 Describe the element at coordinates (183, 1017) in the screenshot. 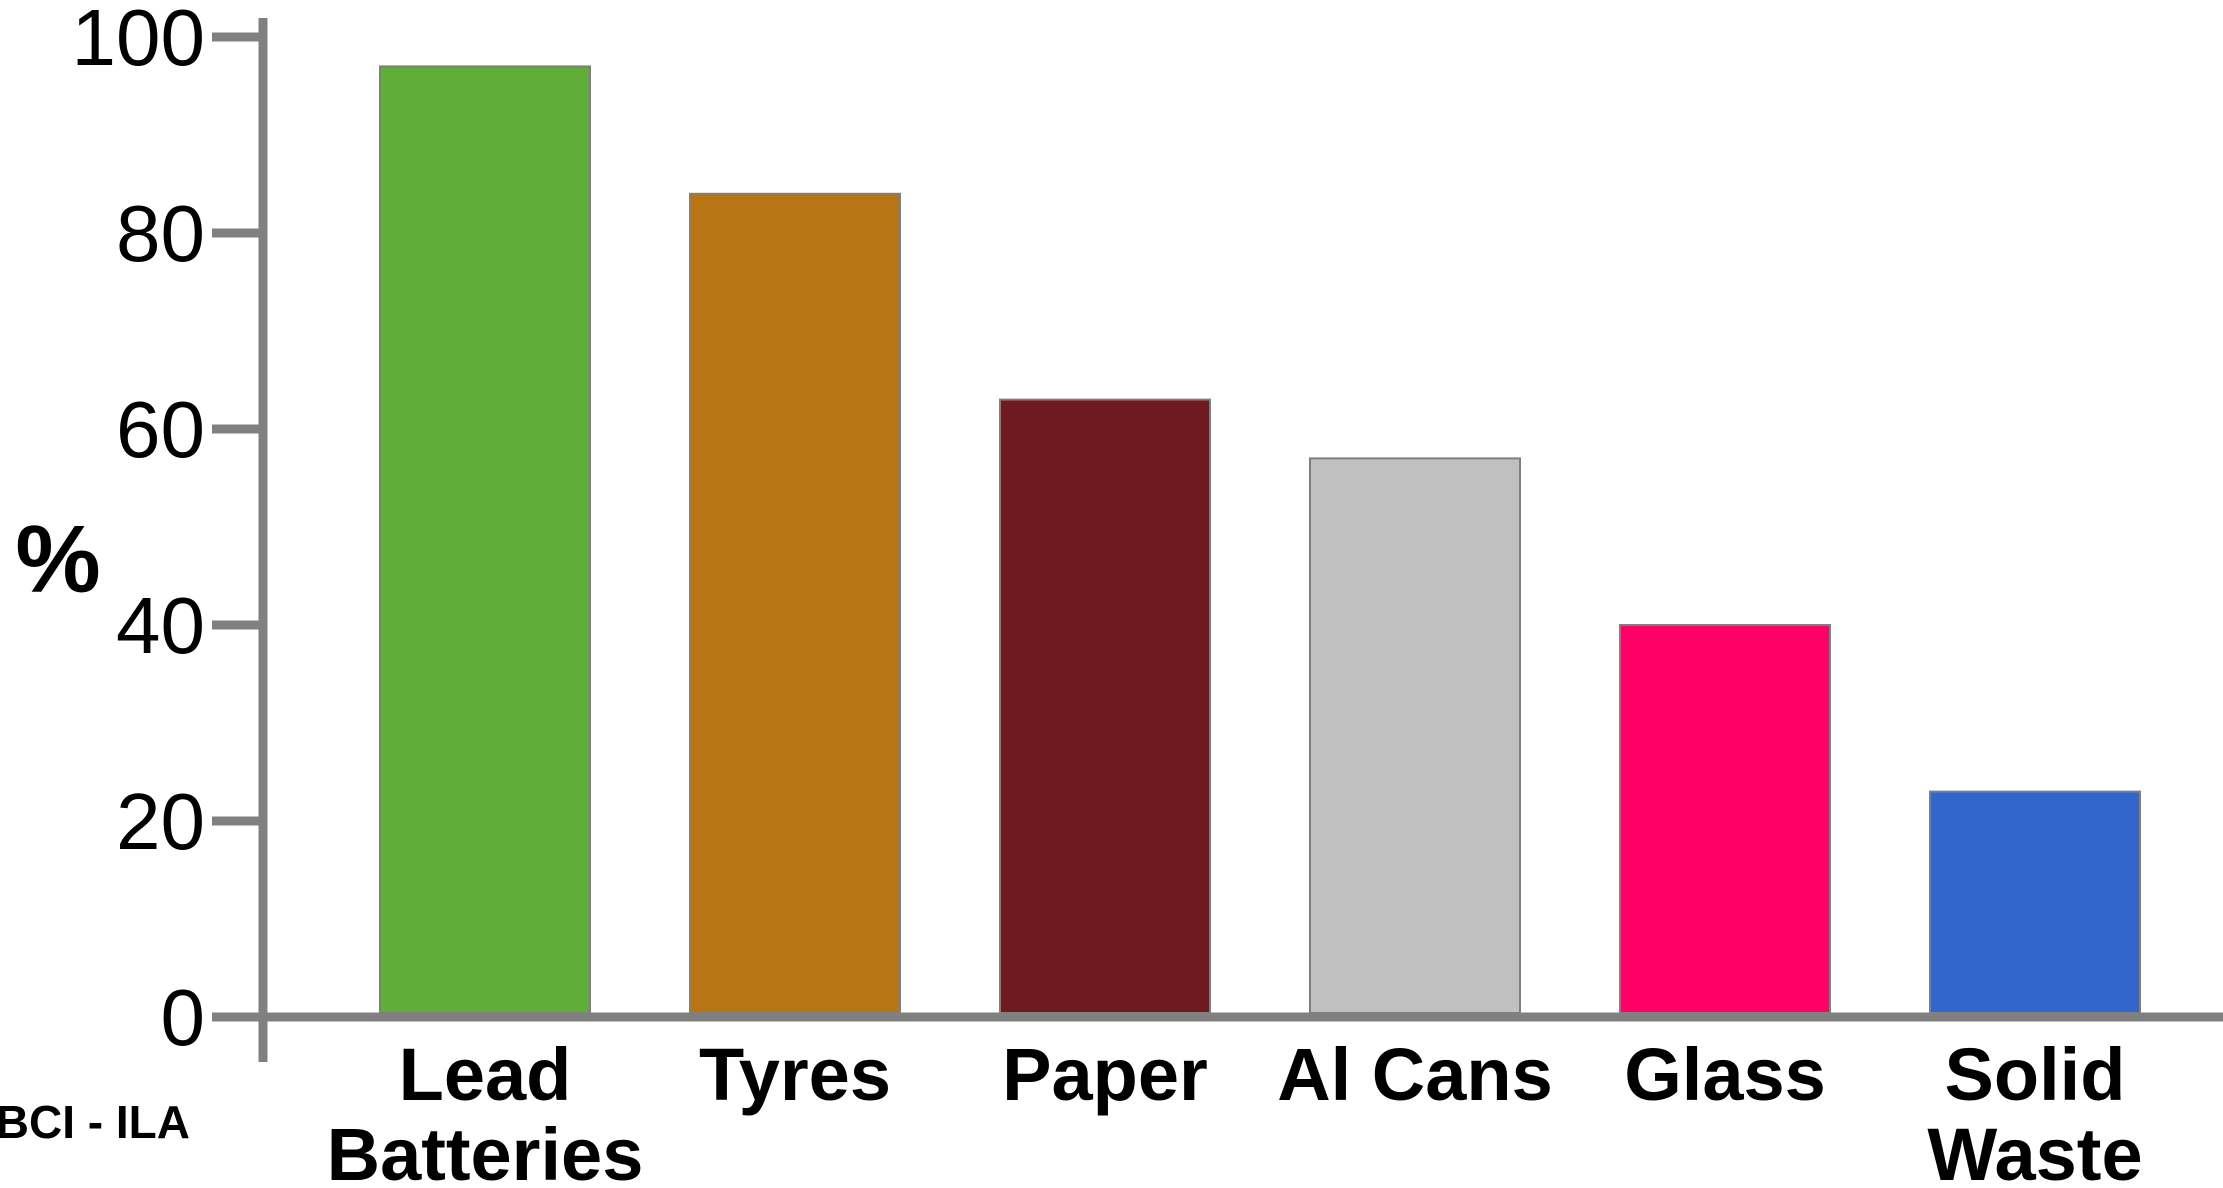

I see `y-tick-label: 0` at that location.